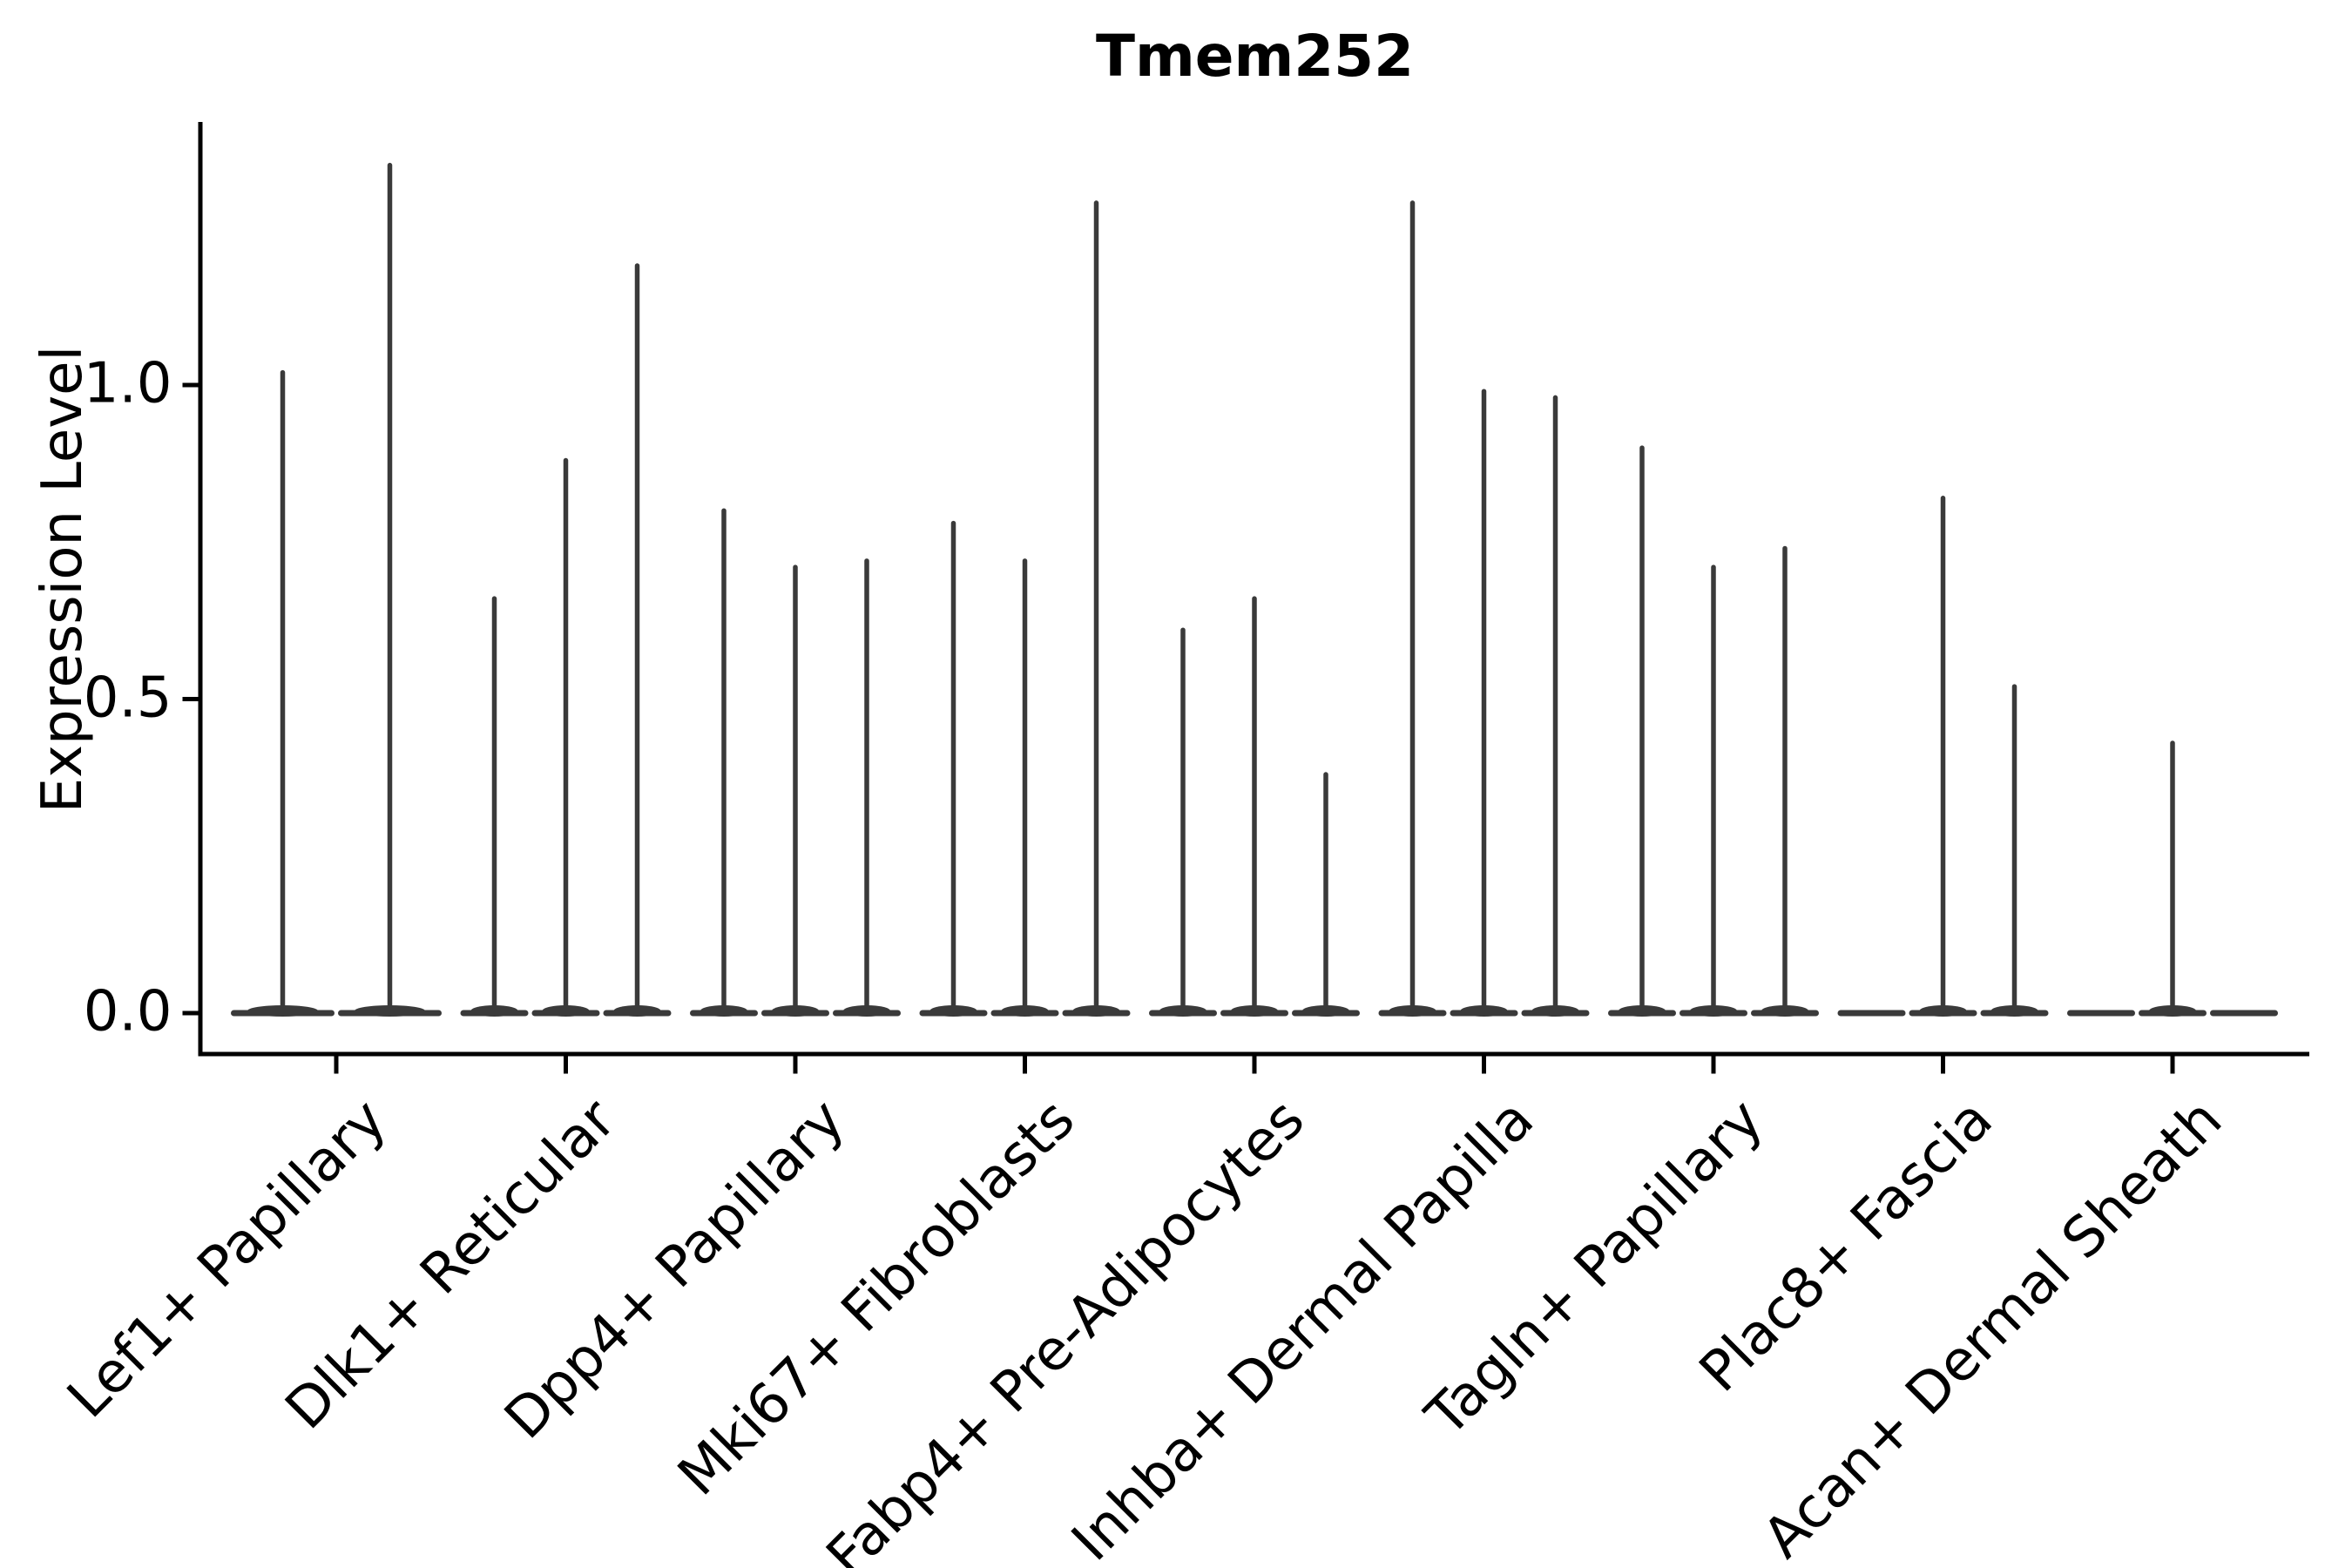 The image size is (2352, 1568). What do you see at coordinates (127, 1012) in the screenshot?
I see `y-tick-label: 0.0` at bounding box center [127, 1012].